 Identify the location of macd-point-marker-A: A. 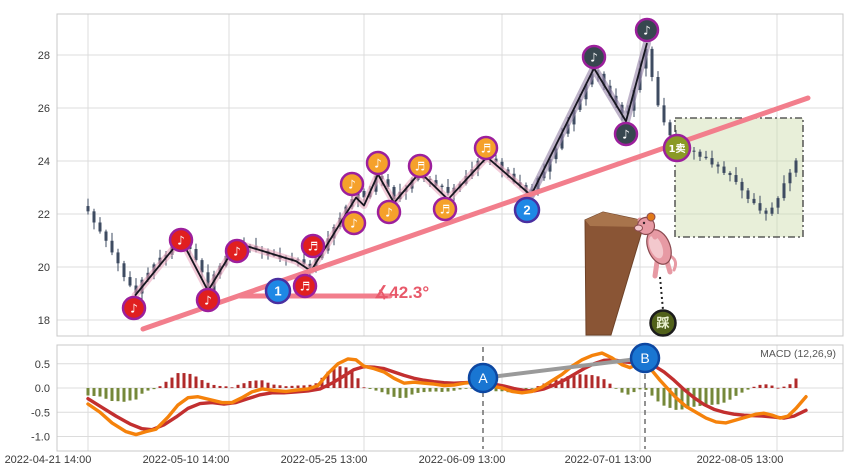
(483, 378).